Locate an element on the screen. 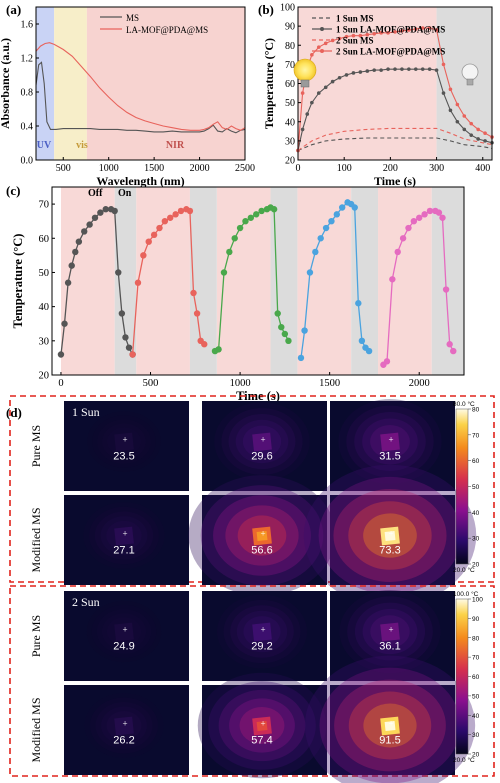  x-axis-title: Time (s) is located at coordinates (395, 181).